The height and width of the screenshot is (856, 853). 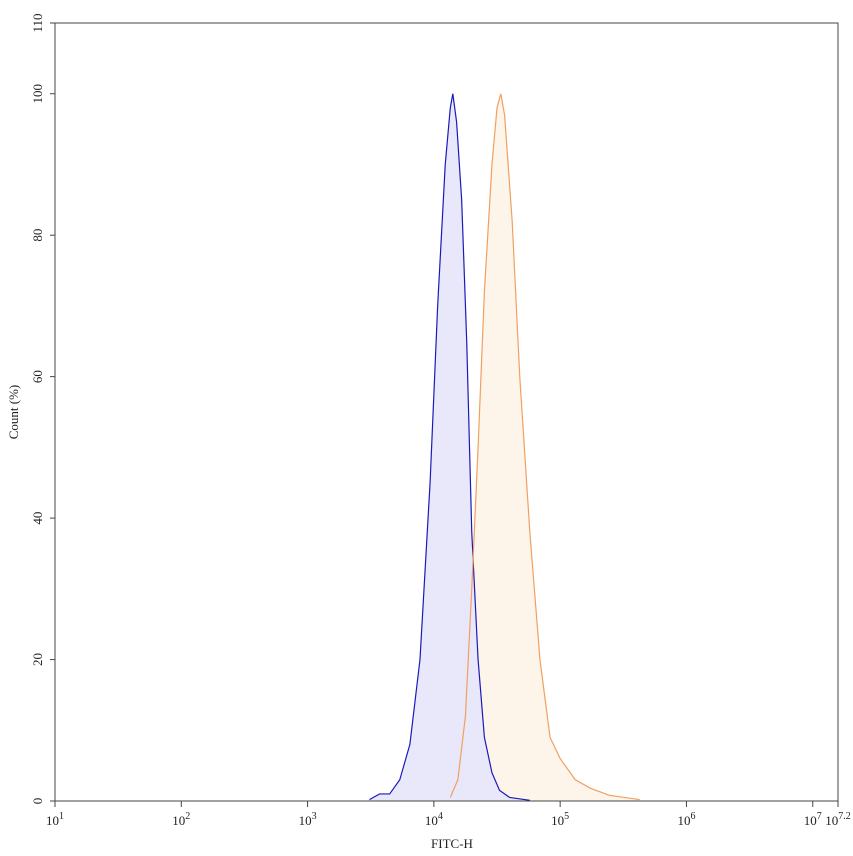 What do you see at coordinates (819, 816) in the screenshot?
I see `x-tick-exponent: 7` at bounding box center [819, 816].